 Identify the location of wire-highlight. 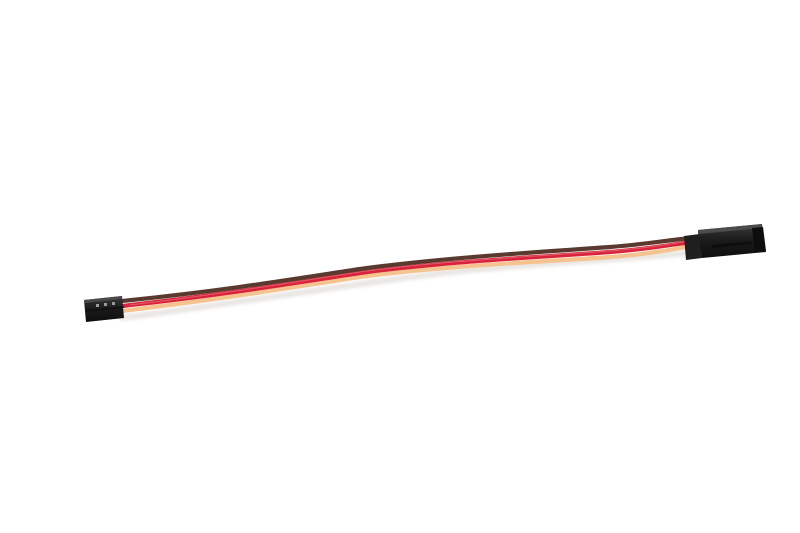
(409, 273).